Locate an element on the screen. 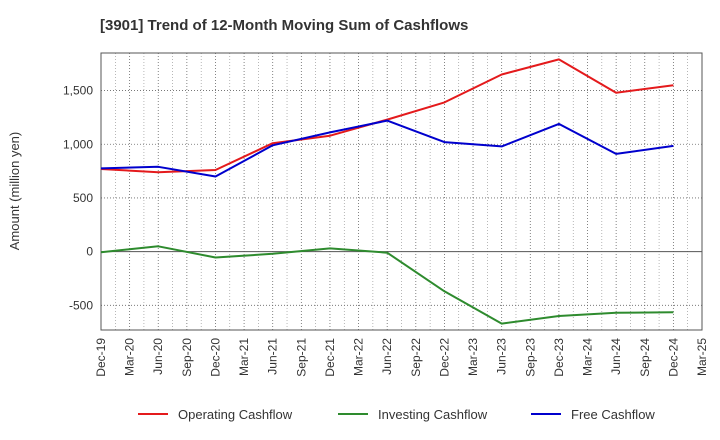 This screenshot has height=440, width=720. x-tick-label: Dec-21 is located at coordinates (330, 357).